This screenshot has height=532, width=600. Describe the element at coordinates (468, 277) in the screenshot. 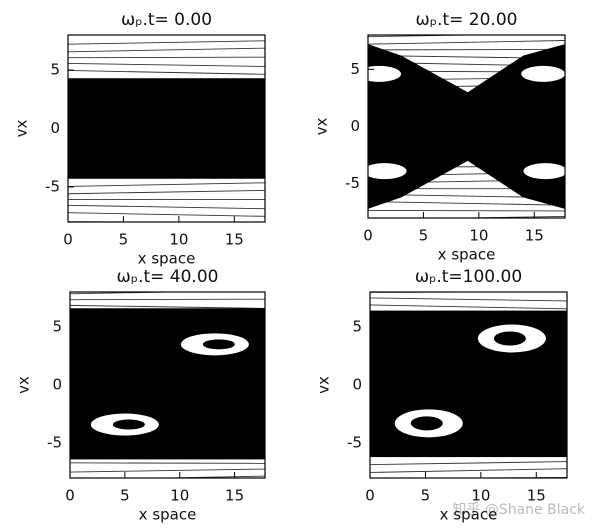

I see `panel-title: ωₚ.t=100.00` at that location.